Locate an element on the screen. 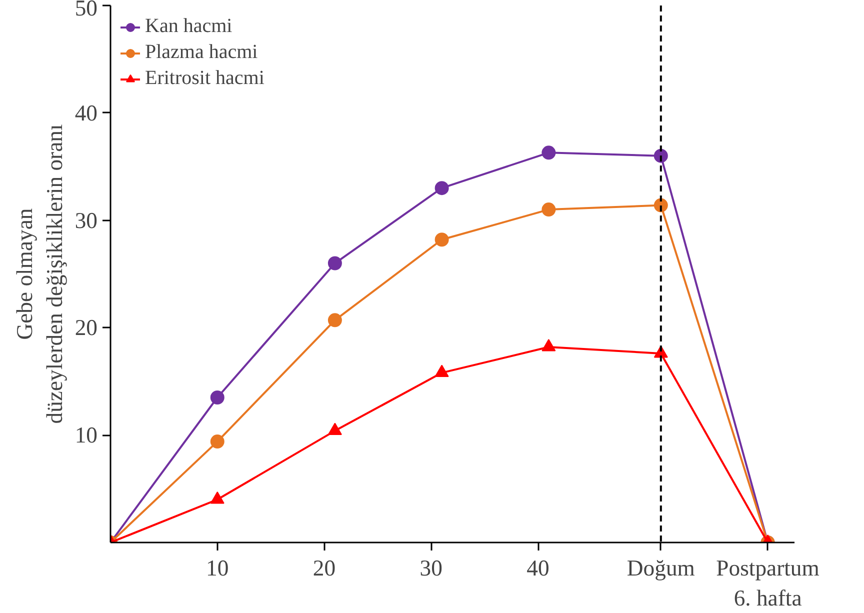  x-tick-label: 40 is located at coordinates (538, 568).